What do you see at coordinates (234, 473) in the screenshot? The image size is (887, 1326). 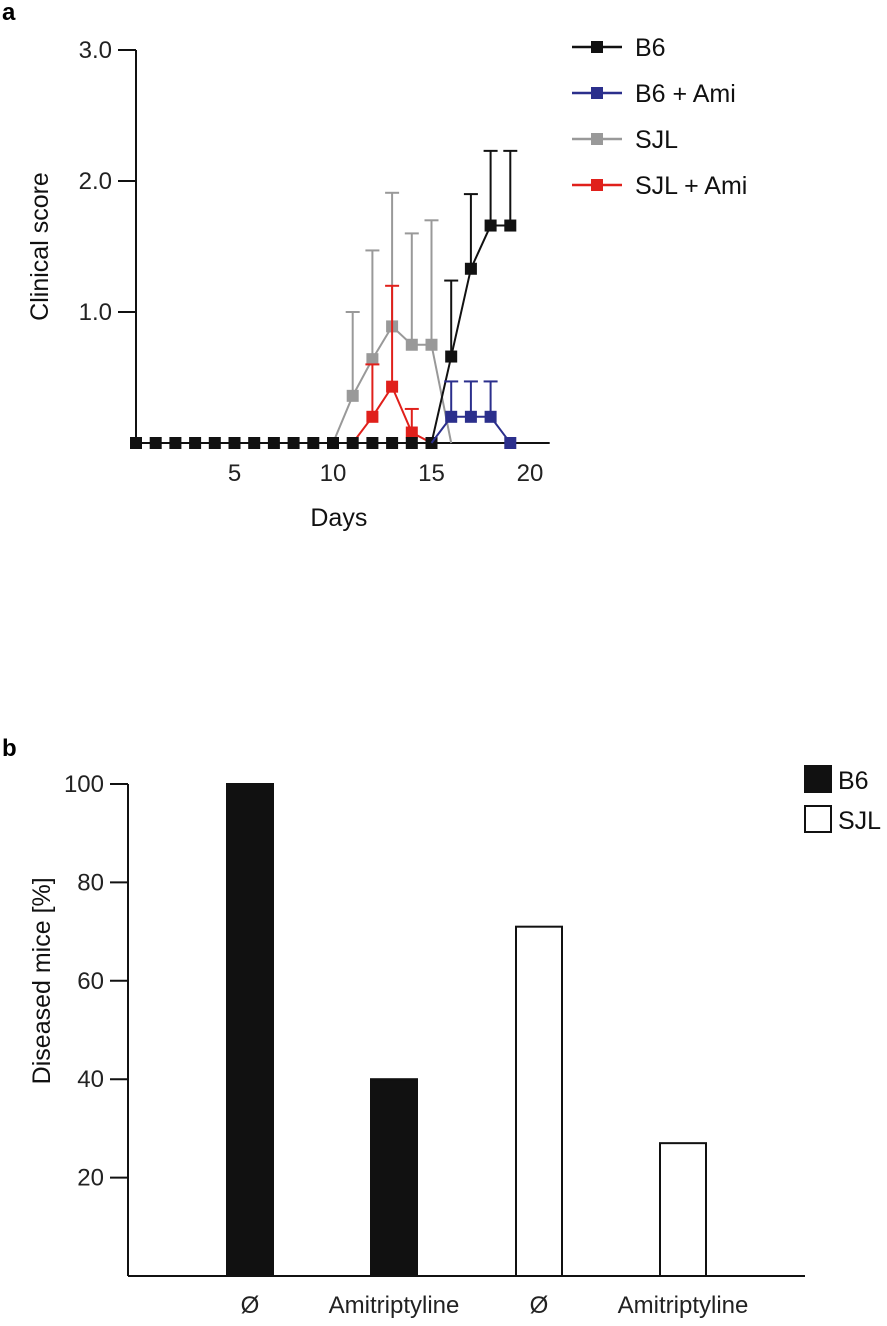 I see `x-tick-label: 5` at bounding box center [234, 473].